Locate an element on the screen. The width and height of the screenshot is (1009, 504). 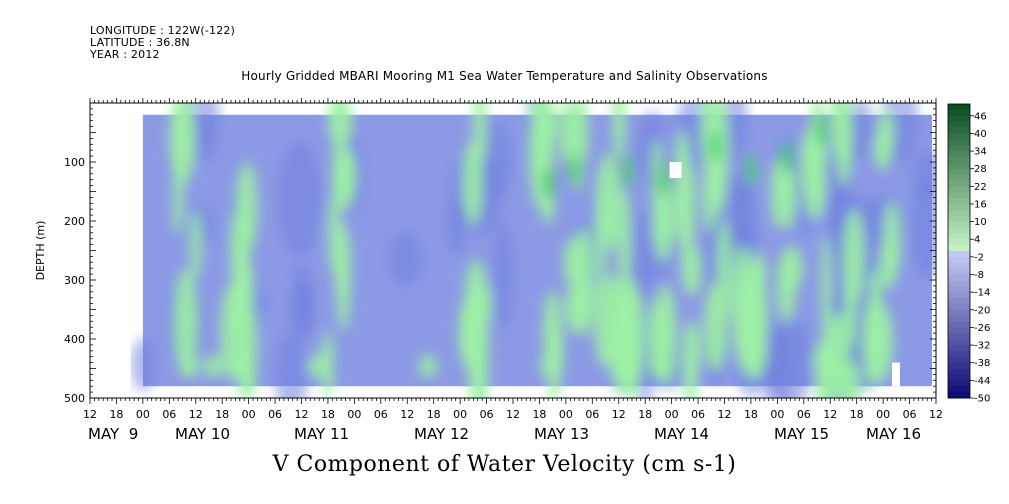
colorbar-label: 46 is located at coordinates (980, 116).